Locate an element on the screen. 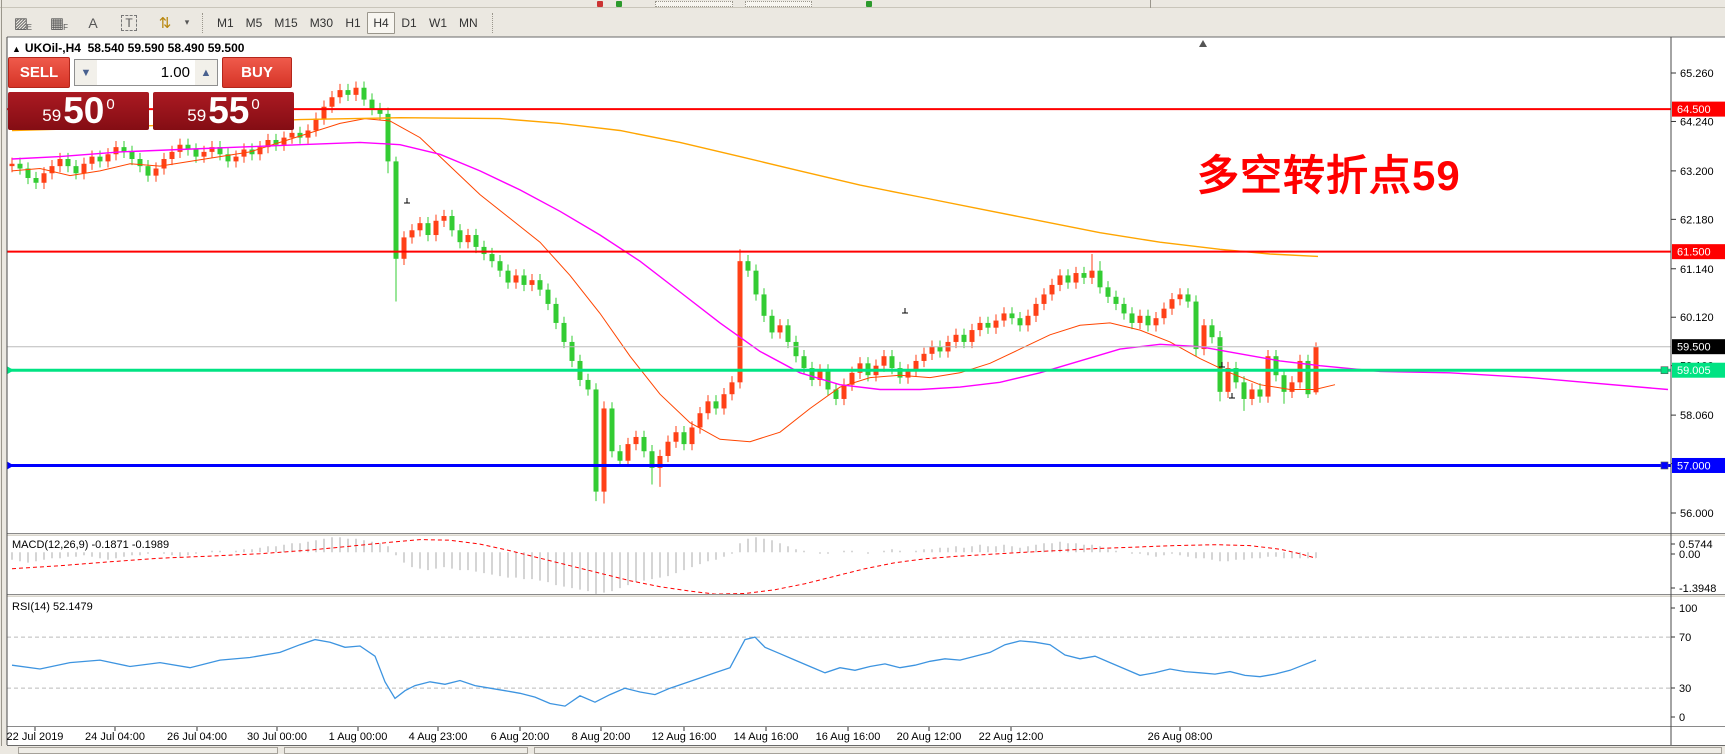  time-tick-label: 8 Aug 20:00 is located at coordinates (601, 737).